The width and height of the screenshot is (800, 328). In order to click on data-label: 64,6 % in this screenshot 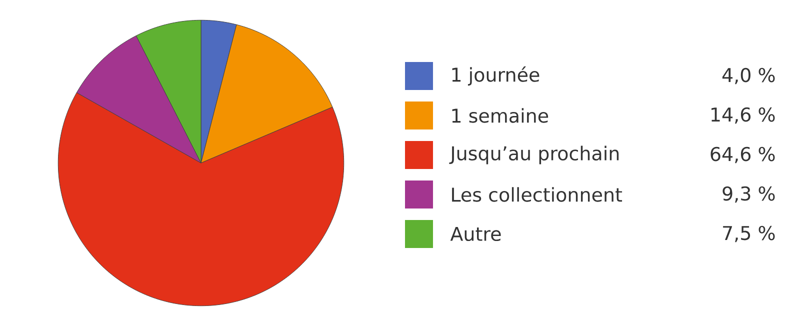, I will do `click(742, 155)`.